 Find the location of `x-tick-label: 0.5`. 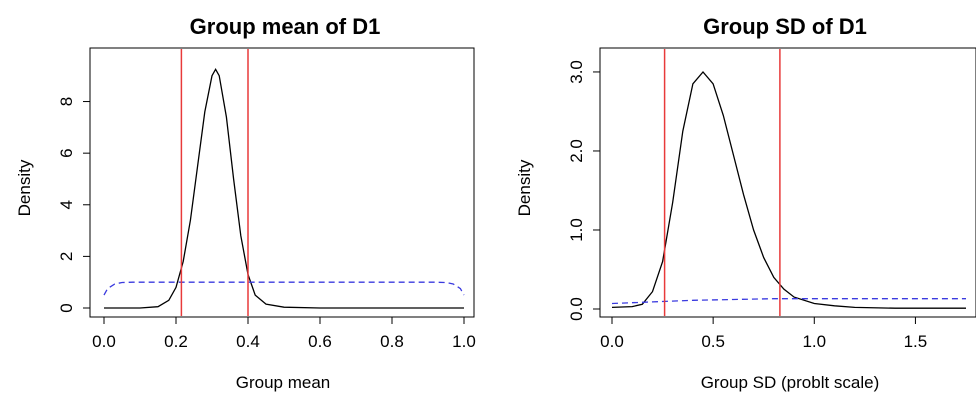

x-tick-label: 0.5 is located at coordinates (713, 341).